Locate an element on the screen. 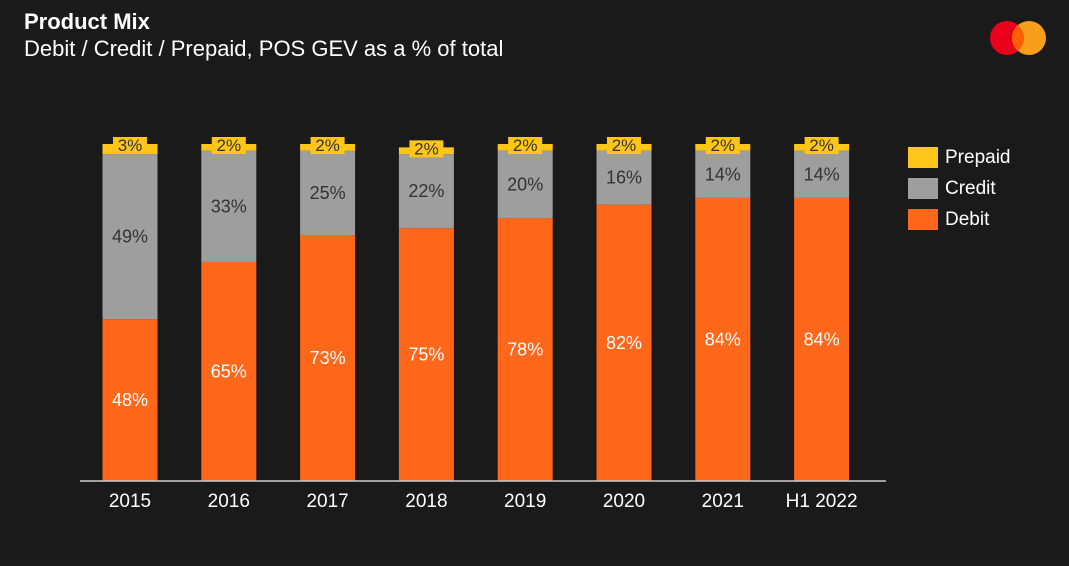 This screenshot has height=566, width=1069. legend-label-debit: Debit is located at coordinates (967, 219).